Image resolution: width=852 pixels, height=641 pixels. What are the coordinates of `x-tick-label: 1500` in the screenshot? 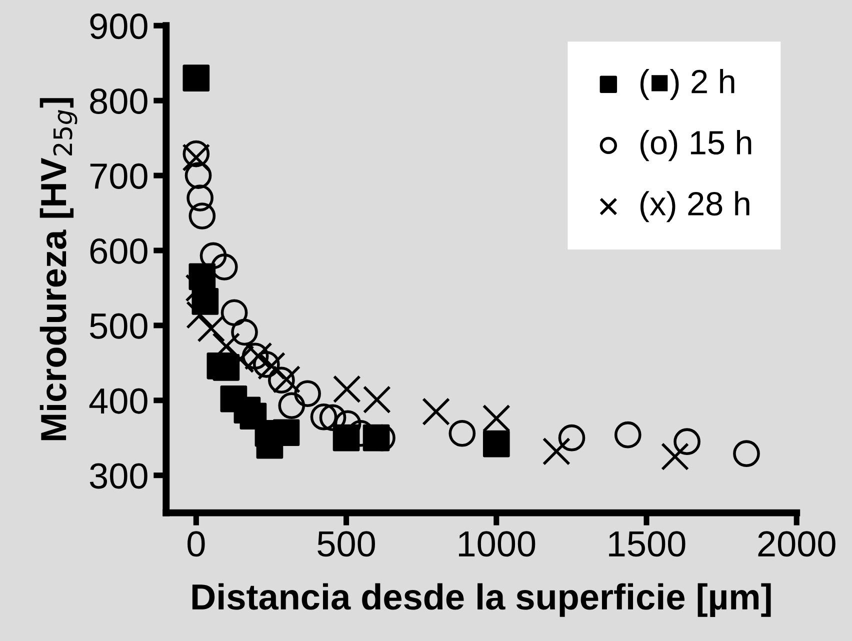 It's located at (647, 544).